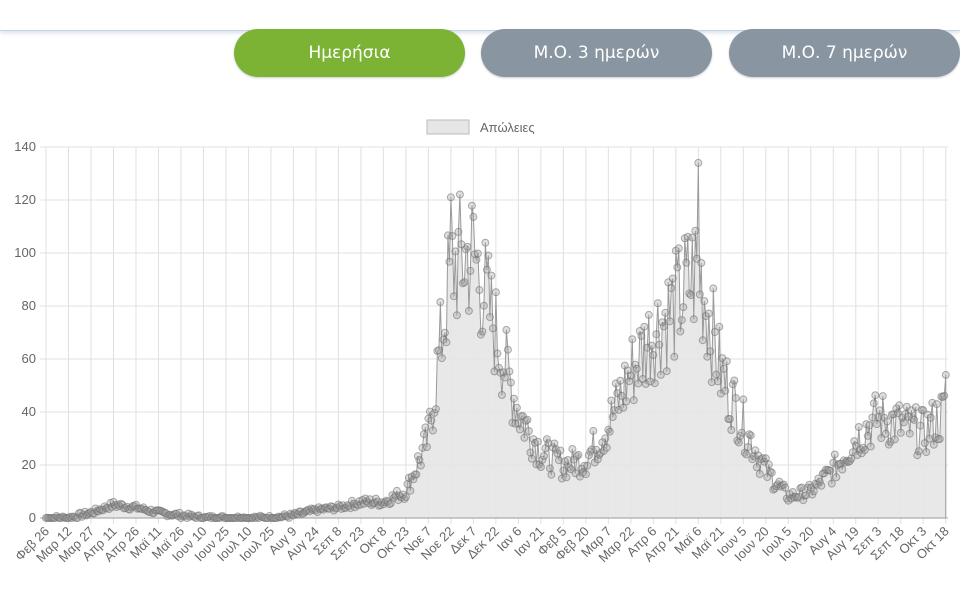  What do you see at coordinates (844, 53) in the screenshot?
I see `7day-average-button: Μ.Ο. 7 ημερών` at bounding box center [844, 53].